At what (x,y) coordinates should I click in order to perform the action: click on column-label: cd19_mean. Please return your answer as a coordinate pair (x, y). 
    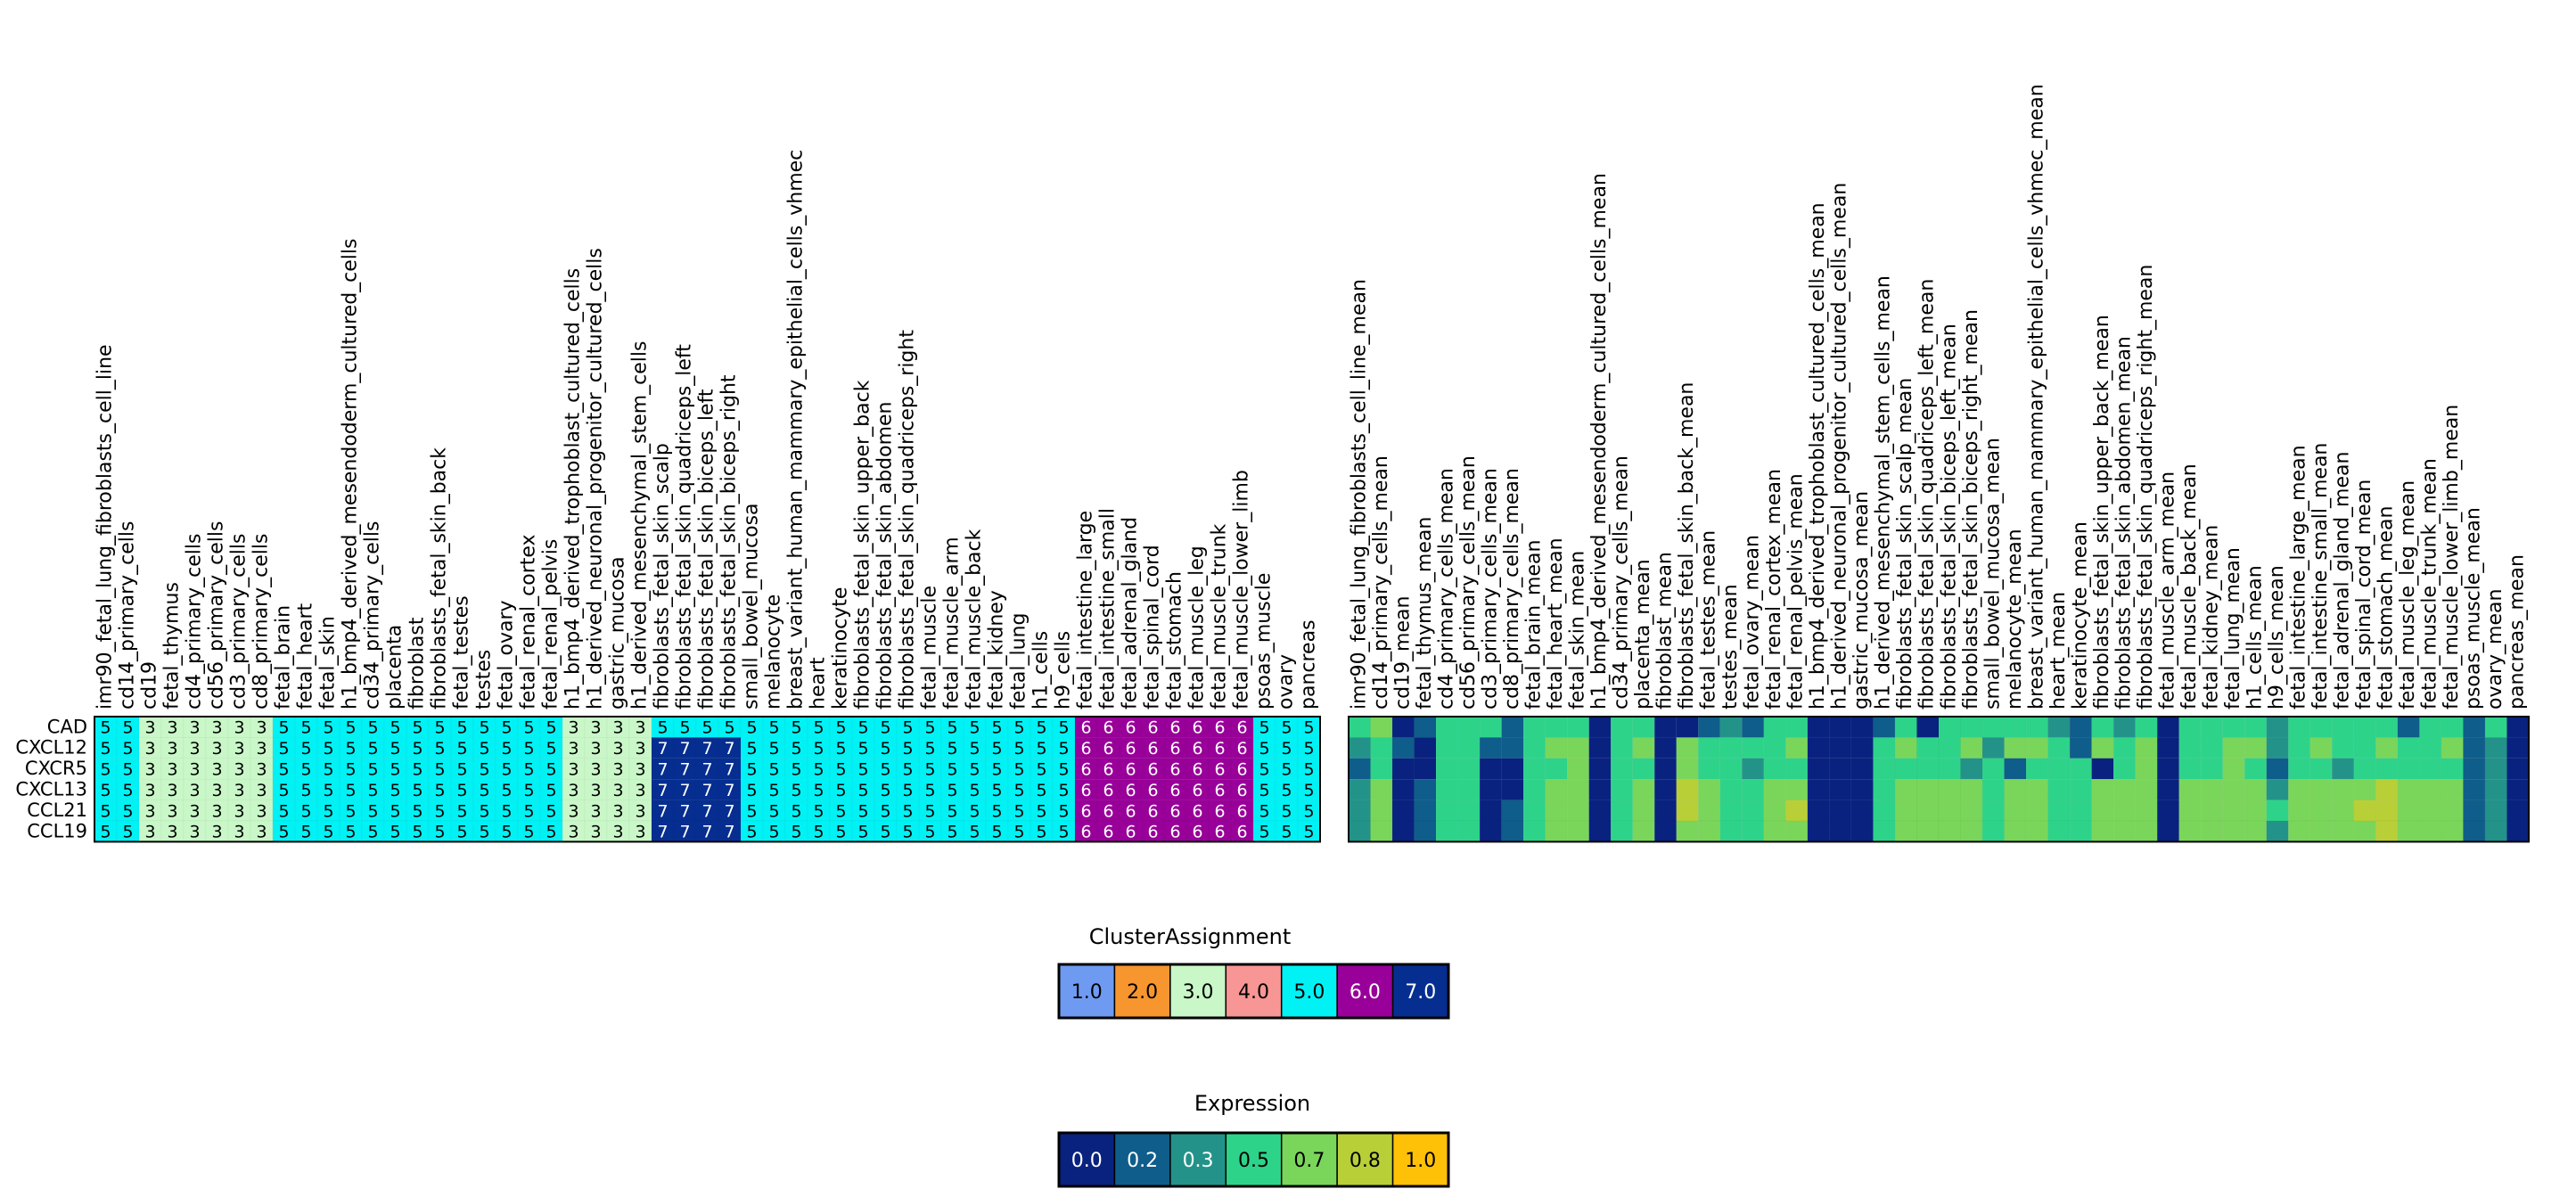
    Looking at the image, I should click on (1402, 652).